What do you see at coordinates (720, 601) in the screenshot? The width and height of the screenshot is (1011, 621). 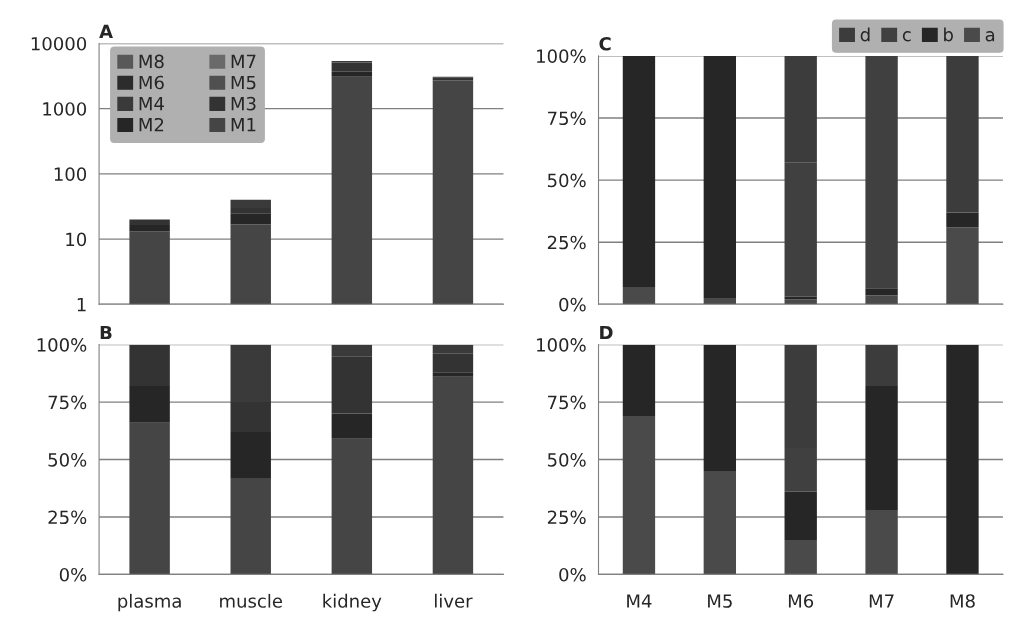 I see `x-tick-label: M5` at bounding box center [720, 601].